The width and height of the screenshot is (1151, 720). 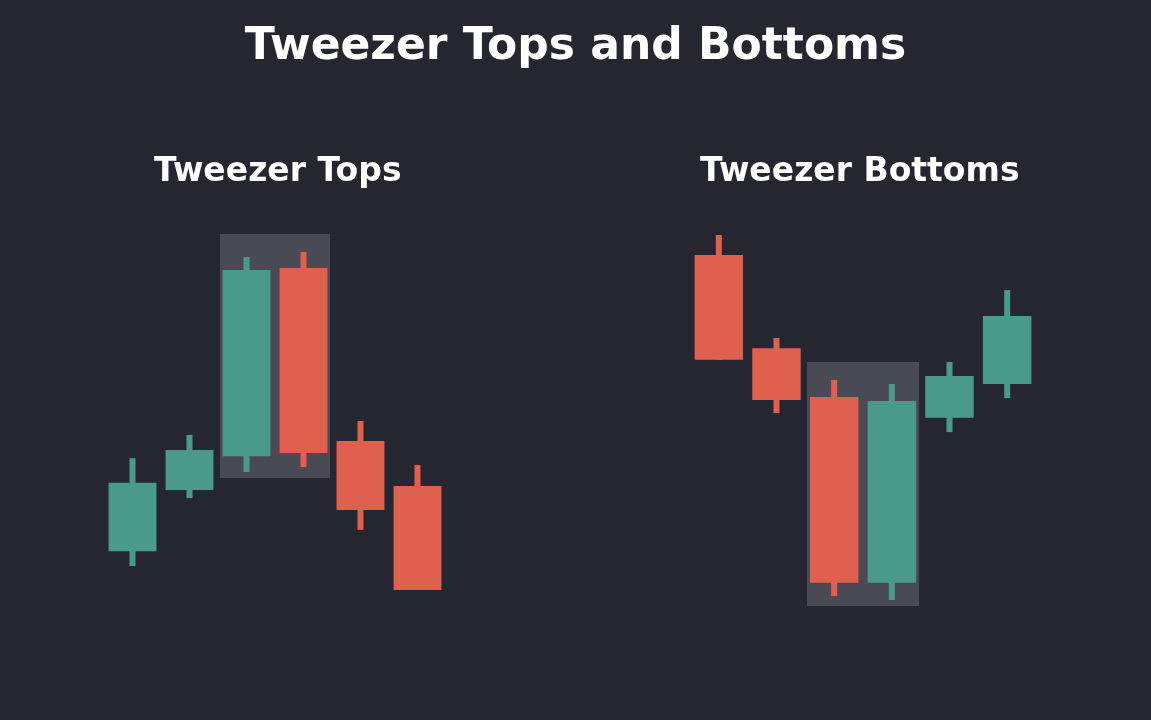 What do you see at coordinates (860, 169) in the screenshot?
I see `chart-title: Tweezer Bottoms` at bounding box center [860, 169].